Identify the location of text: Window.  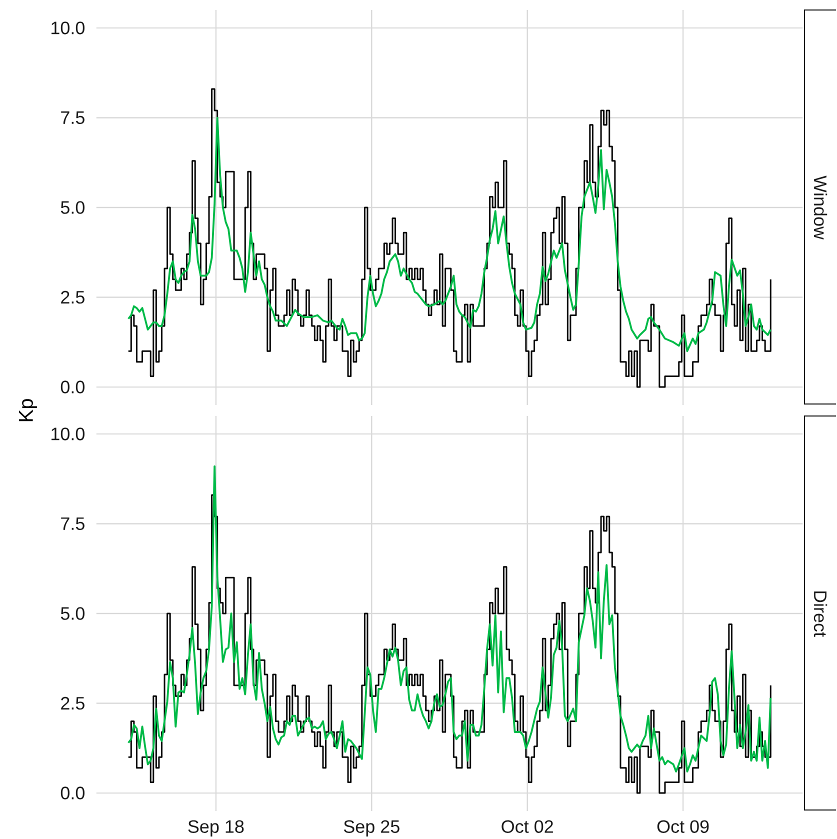
(821, 208).